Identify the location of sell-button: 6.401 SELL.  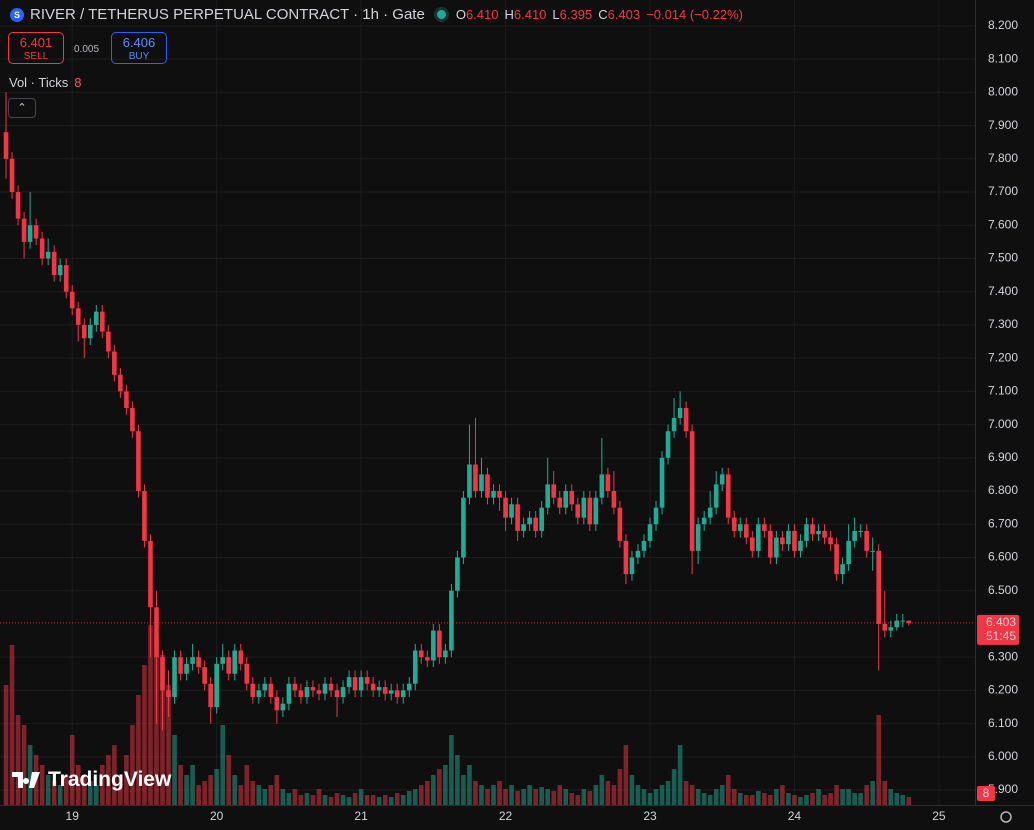
(36, 48).